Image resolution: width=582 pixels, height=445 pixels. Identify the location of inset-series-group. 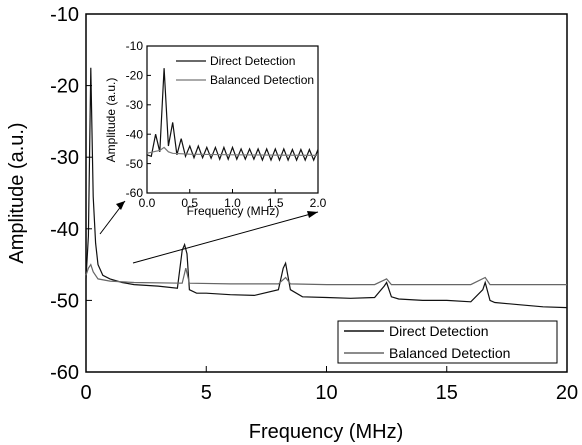
(232, 115).